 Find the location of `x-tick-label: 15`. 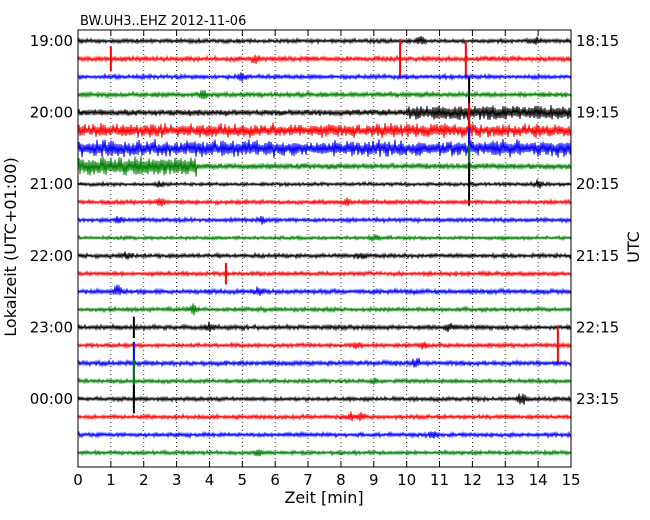

x-tick-label: 15 is located at coordinates (570, 480).